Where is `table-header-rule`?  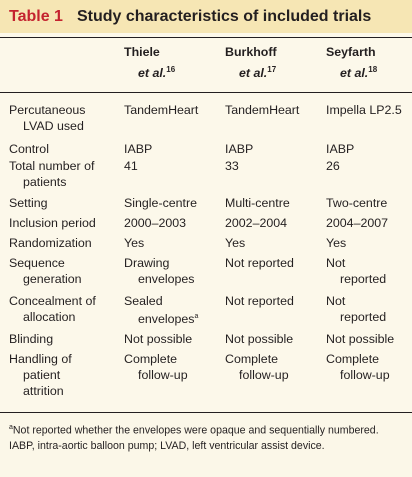 table-header-rule is located at coordinates (206, 92).